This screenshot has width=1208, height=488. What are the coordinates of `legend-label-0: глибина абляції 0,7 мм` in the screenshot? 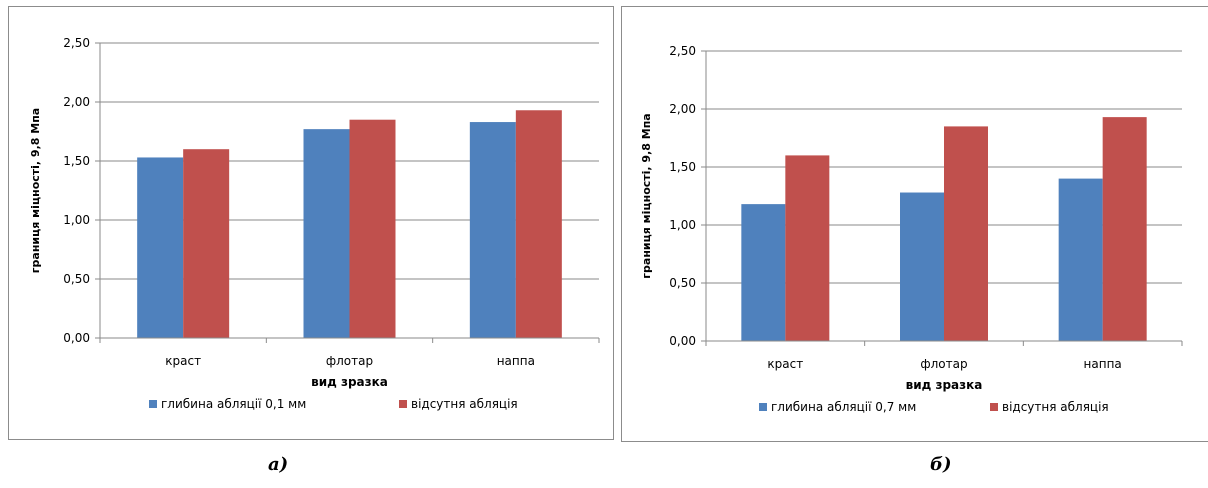 It's located at (843, 407).